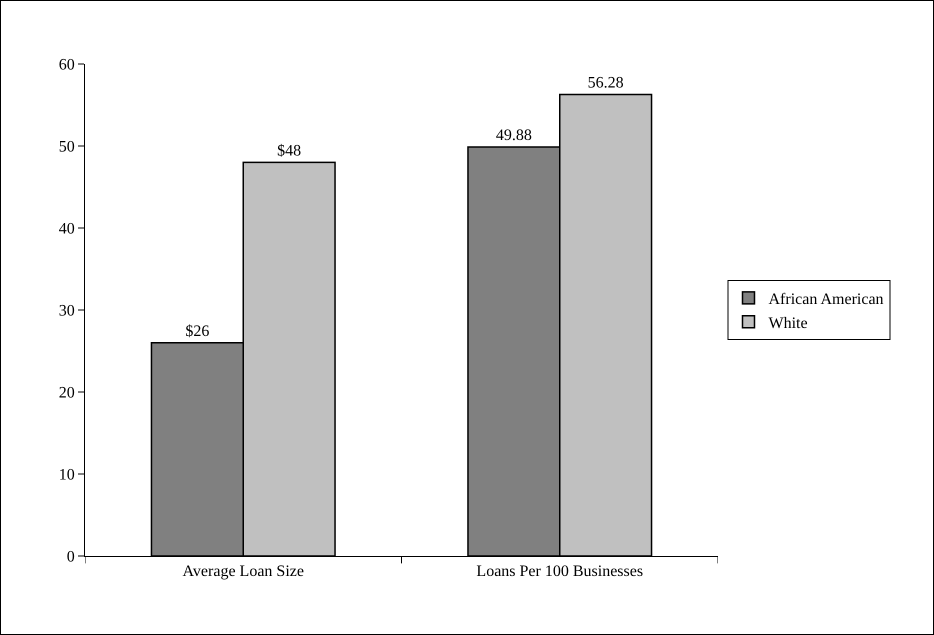  Describe the element at coordinates (826, 299) in the screenshot. I see `legend-label: African American` at that location.